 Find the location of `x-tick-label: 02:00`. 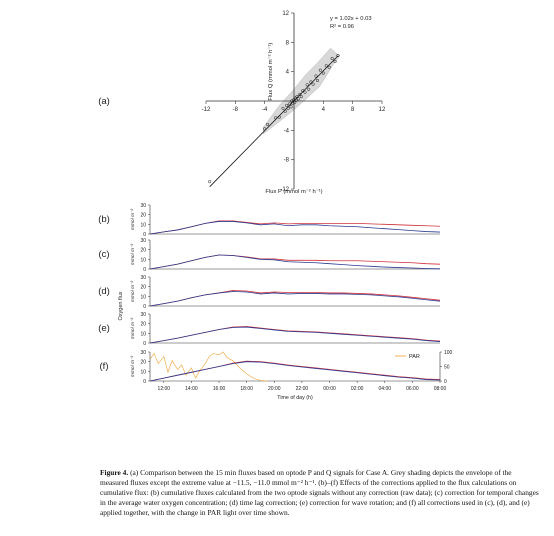

x-tick-label: 02:00 is located at coordinates (357, 389).